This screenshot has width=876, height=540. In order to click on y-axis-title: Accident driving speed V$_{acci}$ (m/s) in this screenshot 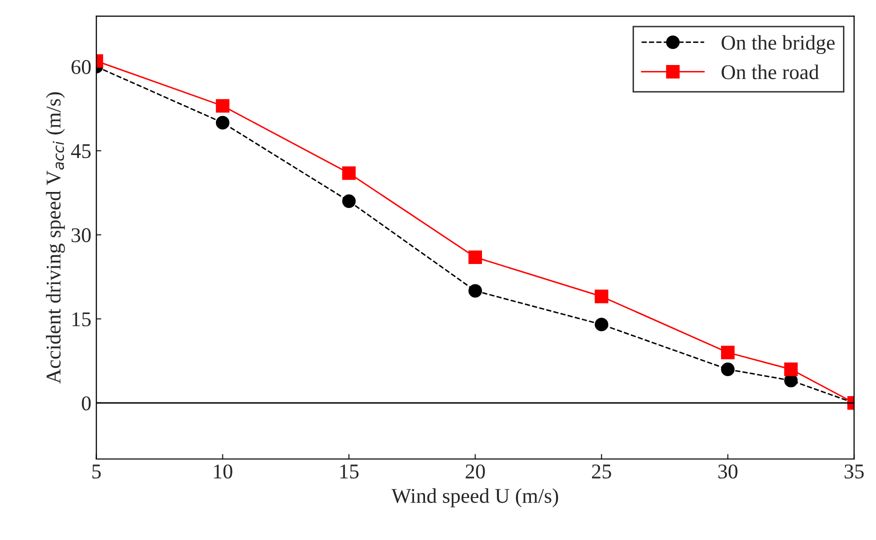, I will do `click(55, 238)`.